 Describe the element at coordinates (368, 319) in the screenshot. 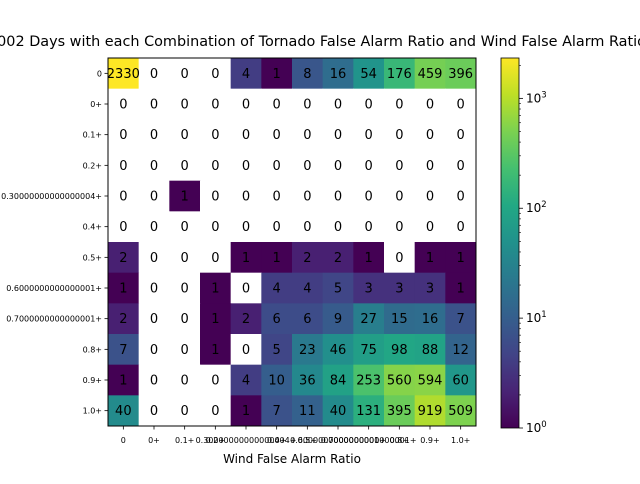

I see `cell-value-label: 27` at that location.